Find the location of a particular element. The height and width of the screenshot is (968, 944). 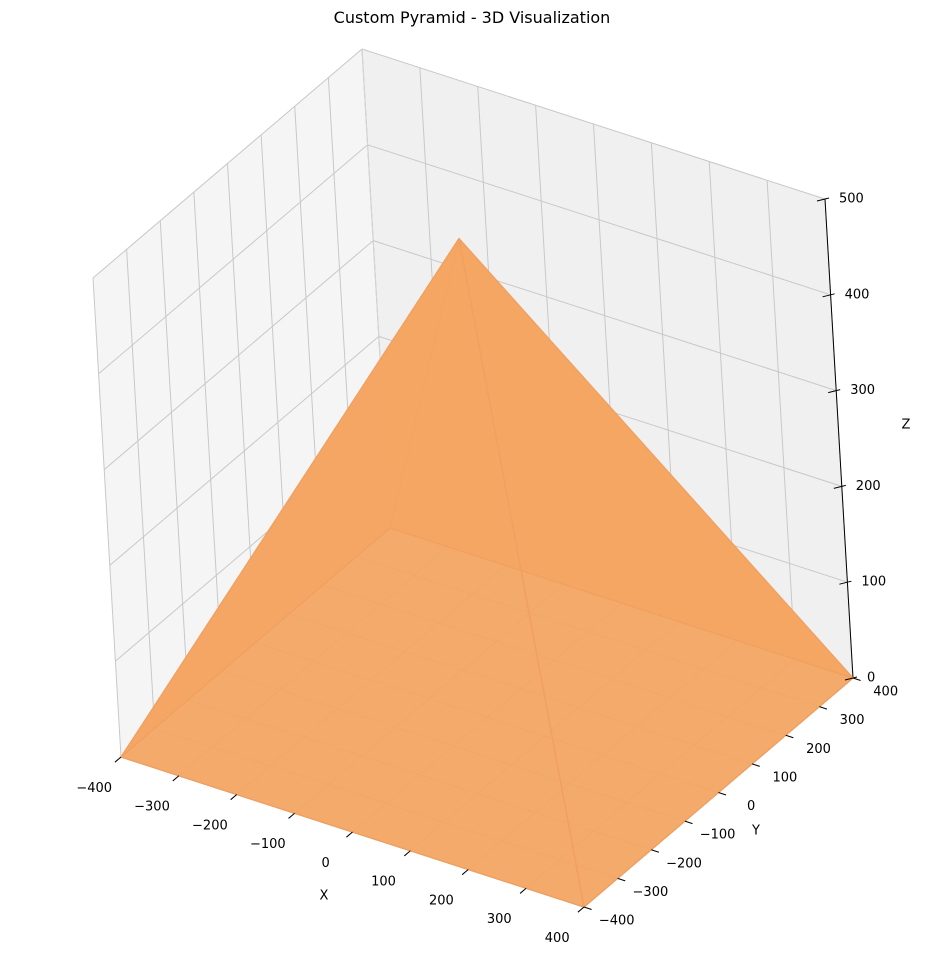

z-axis-line is located at coordinates (839, 438).